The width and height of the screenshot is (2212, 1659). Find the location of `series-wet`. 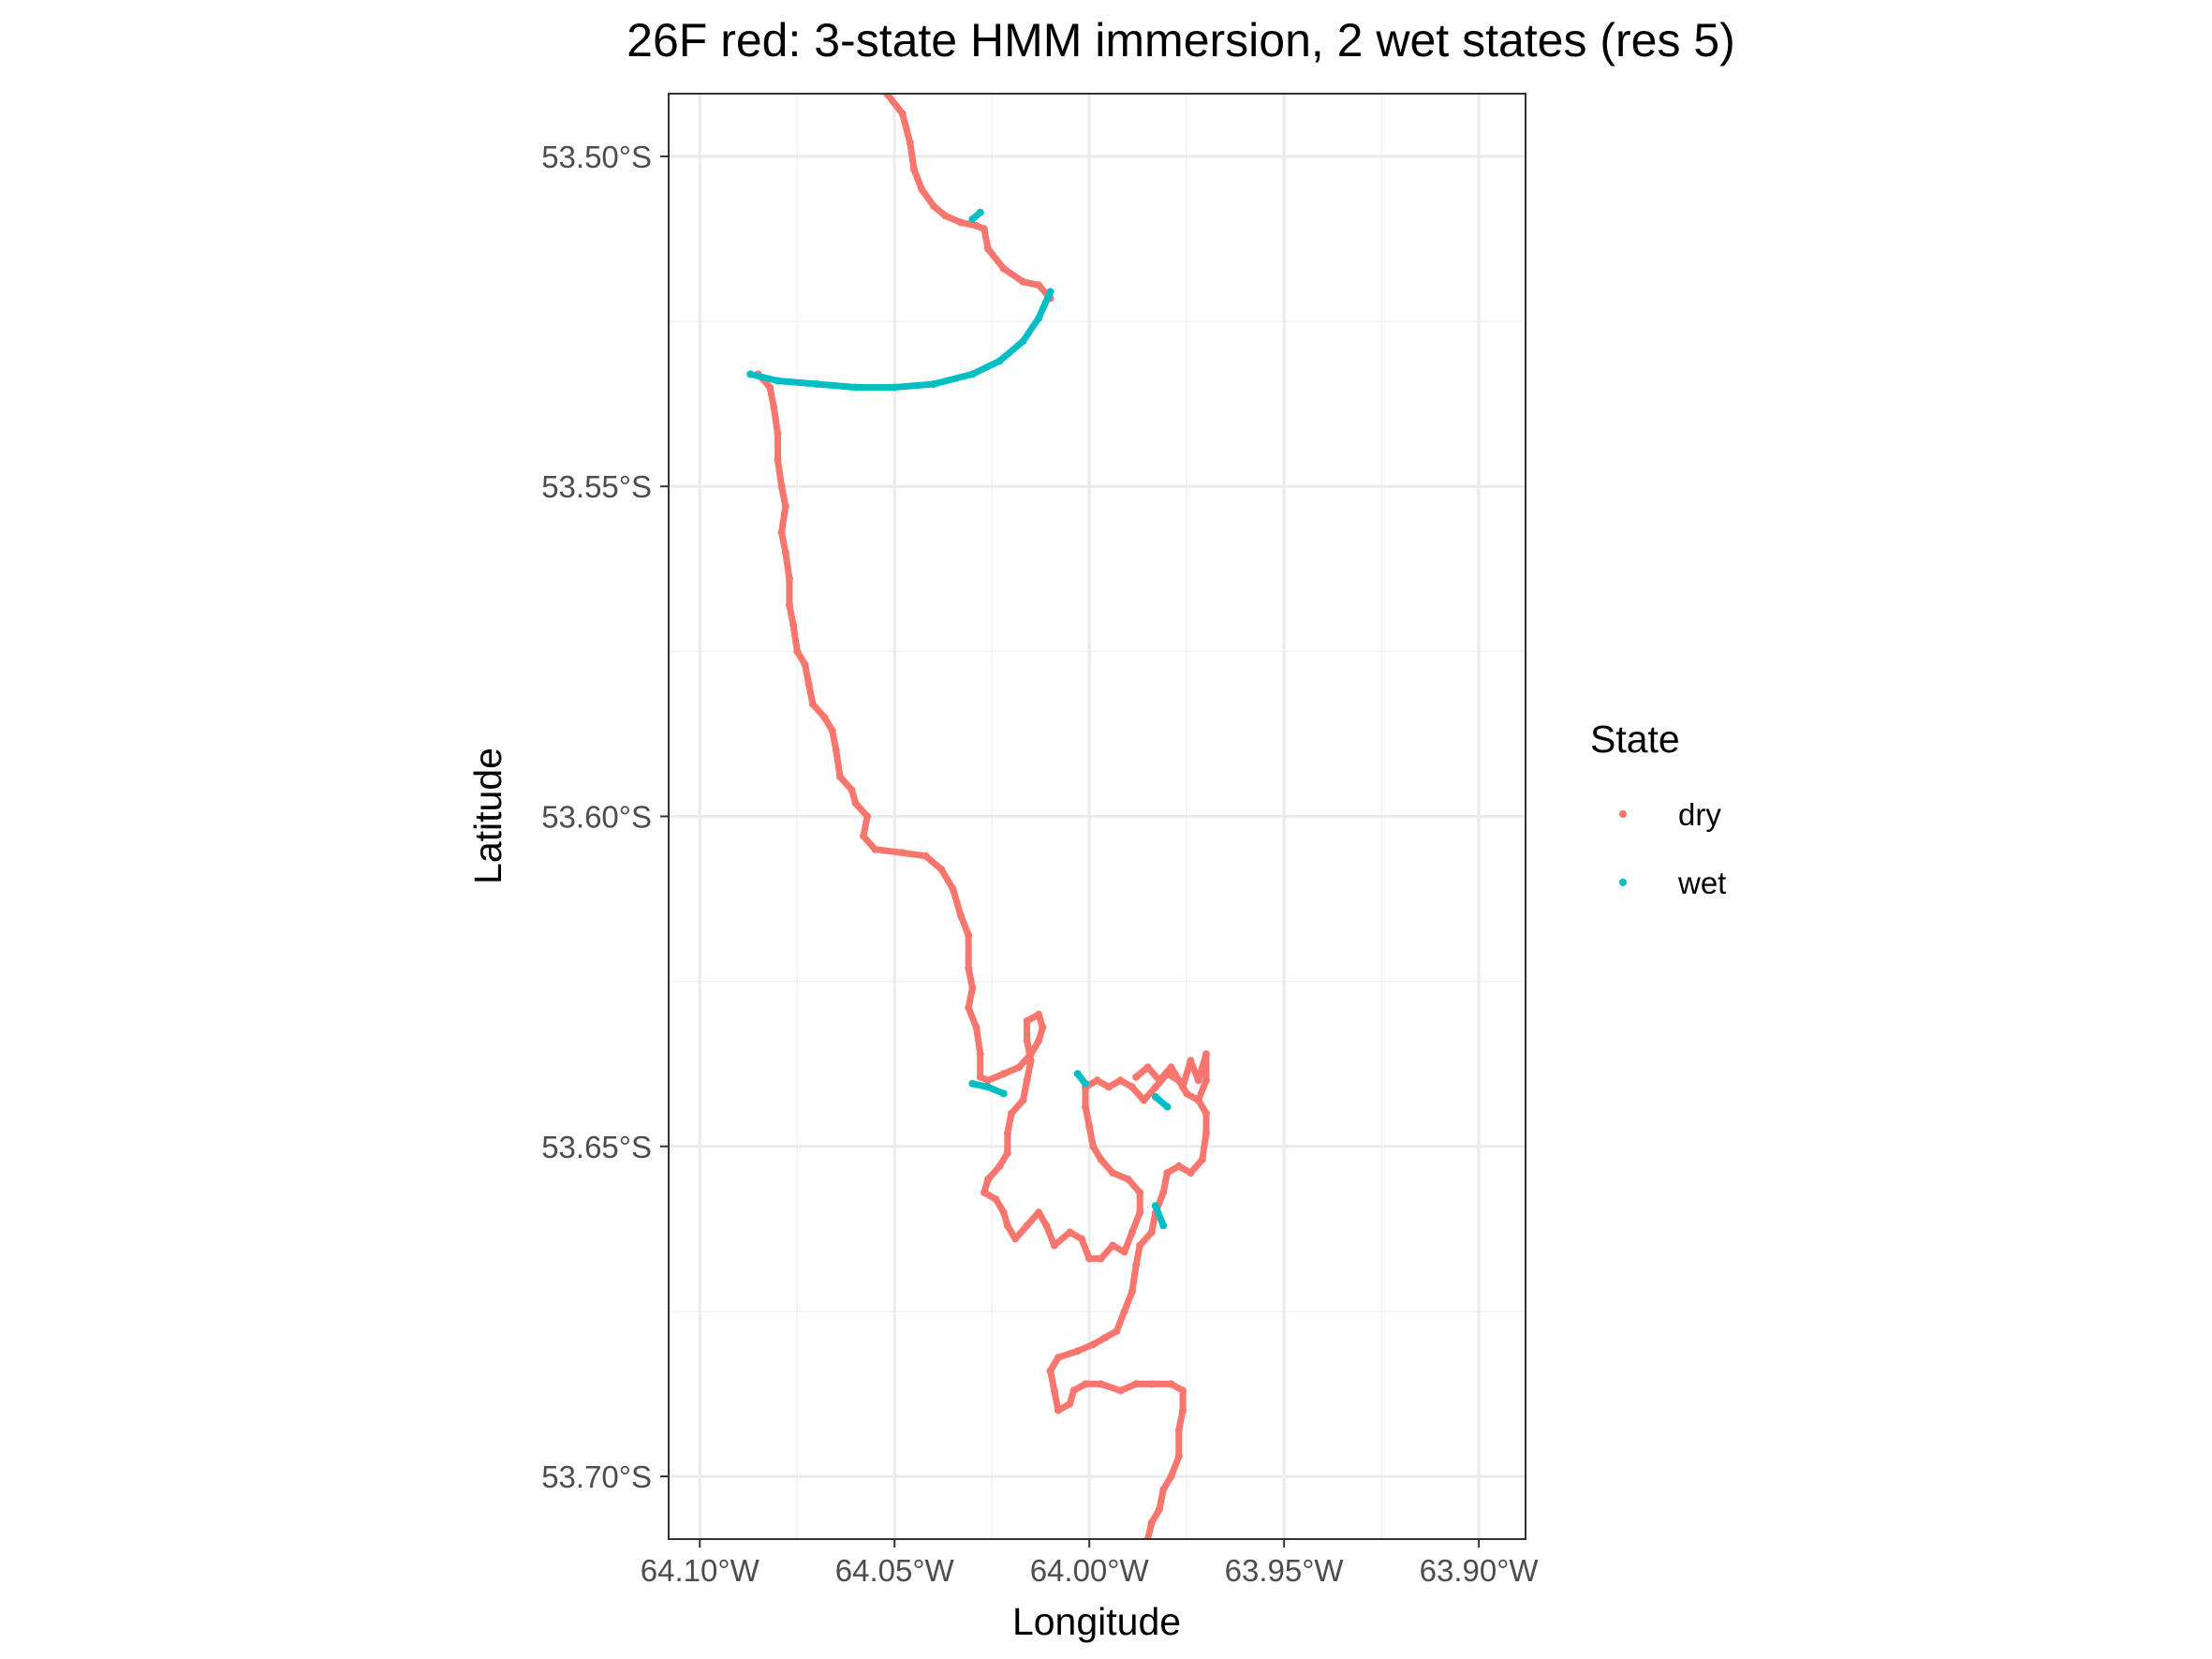

series-wet is located at coordinates (959, 719).